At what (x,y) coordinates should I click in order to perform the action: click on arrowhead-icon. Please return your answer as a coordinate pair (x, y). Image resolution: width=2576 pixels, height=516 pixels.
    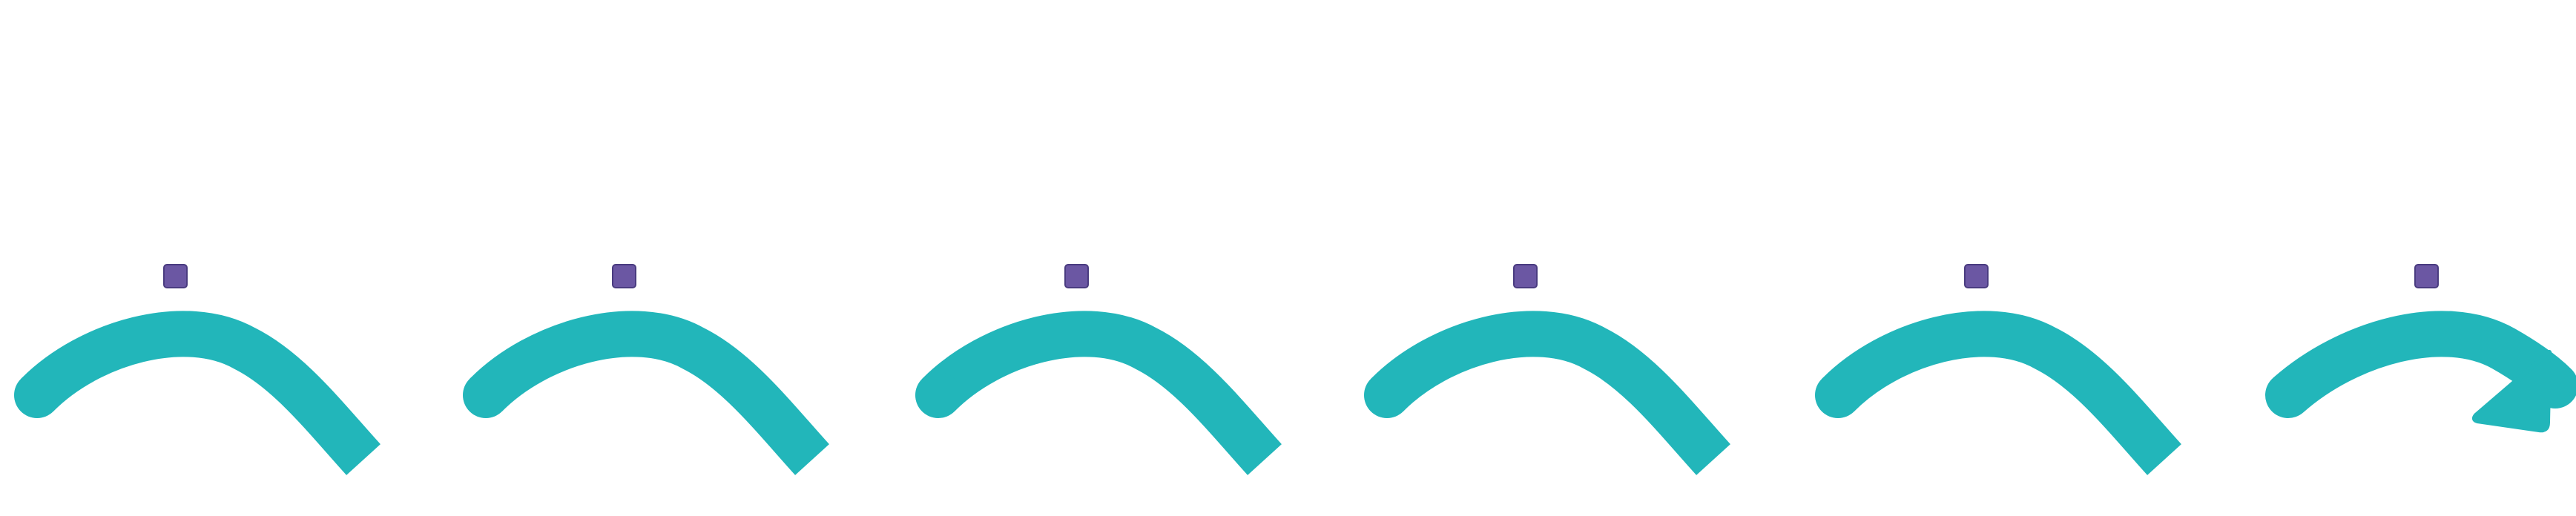
    Looking at the image, I should click on (2512, 391).